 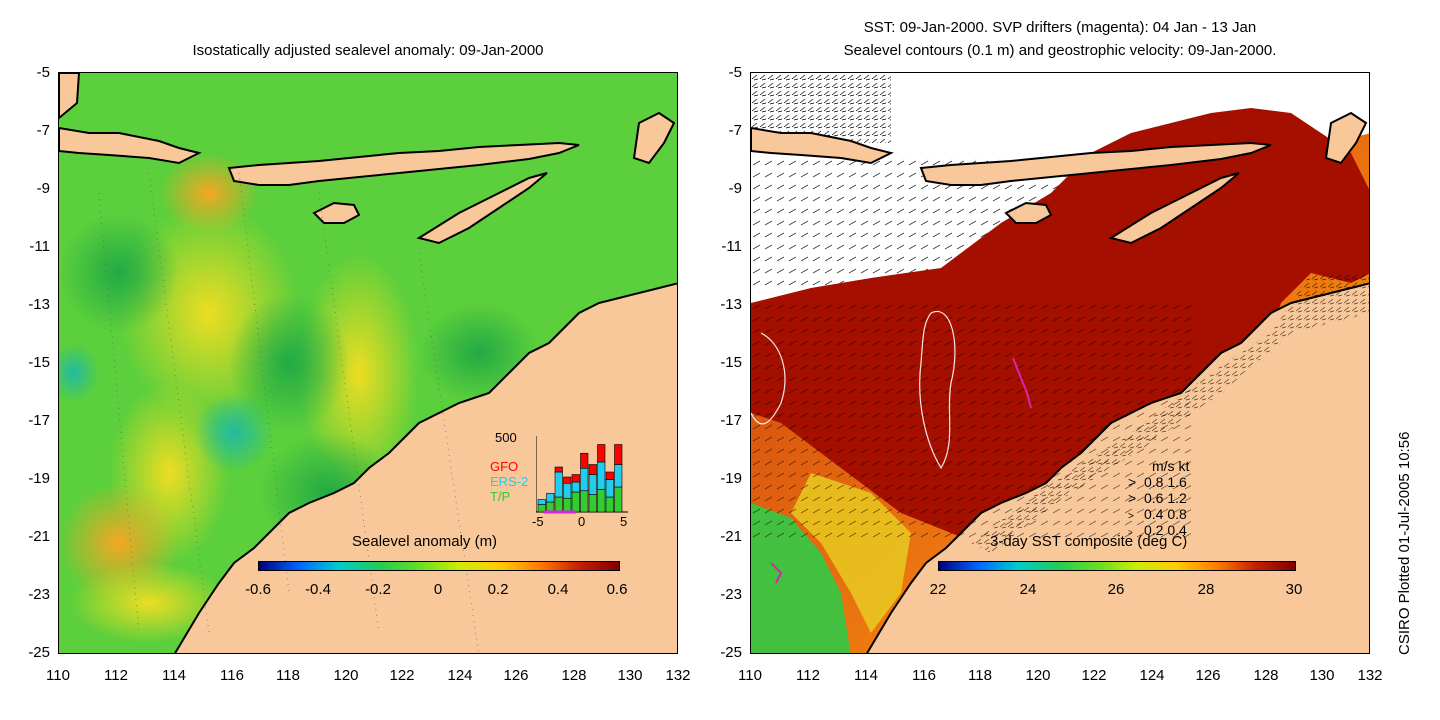 What do you see at coordinates (1028, 589) in the screenshot?
I see `colorbar-tick: 24` at bounding box center [1028, 589].